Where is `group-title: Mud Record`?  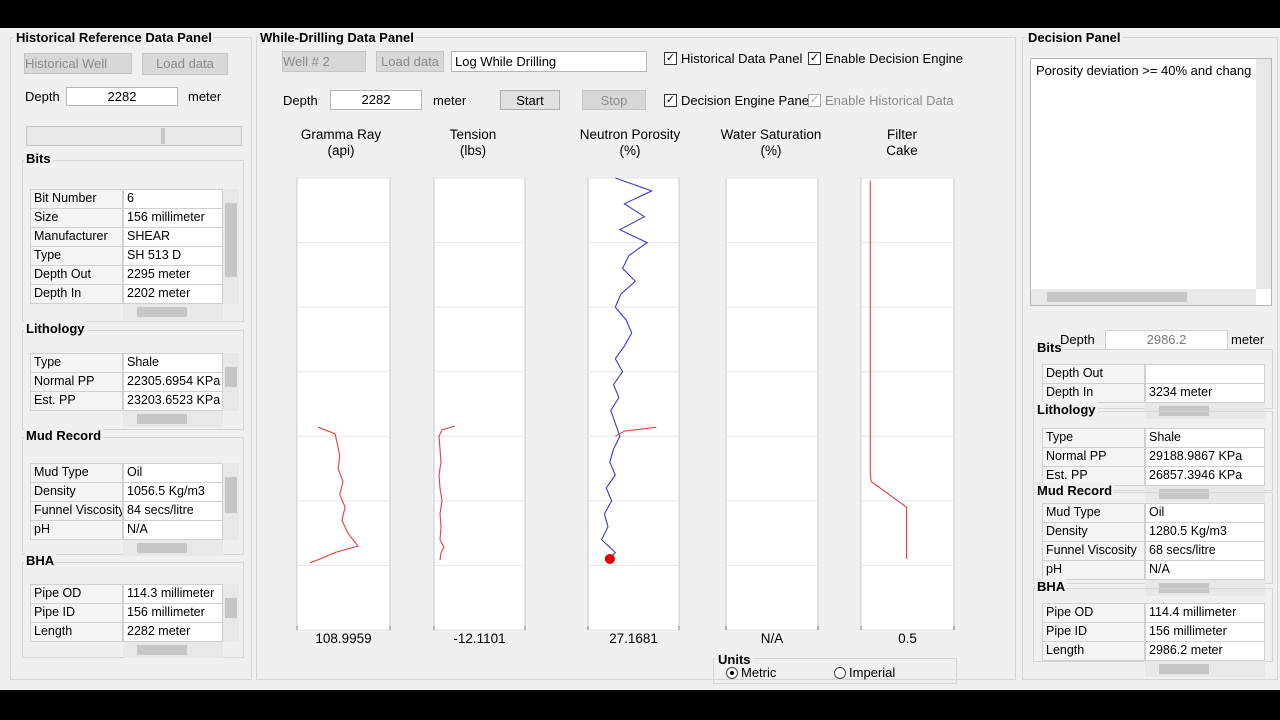
group-title: Mud Record is located at coordinates (64, 436).